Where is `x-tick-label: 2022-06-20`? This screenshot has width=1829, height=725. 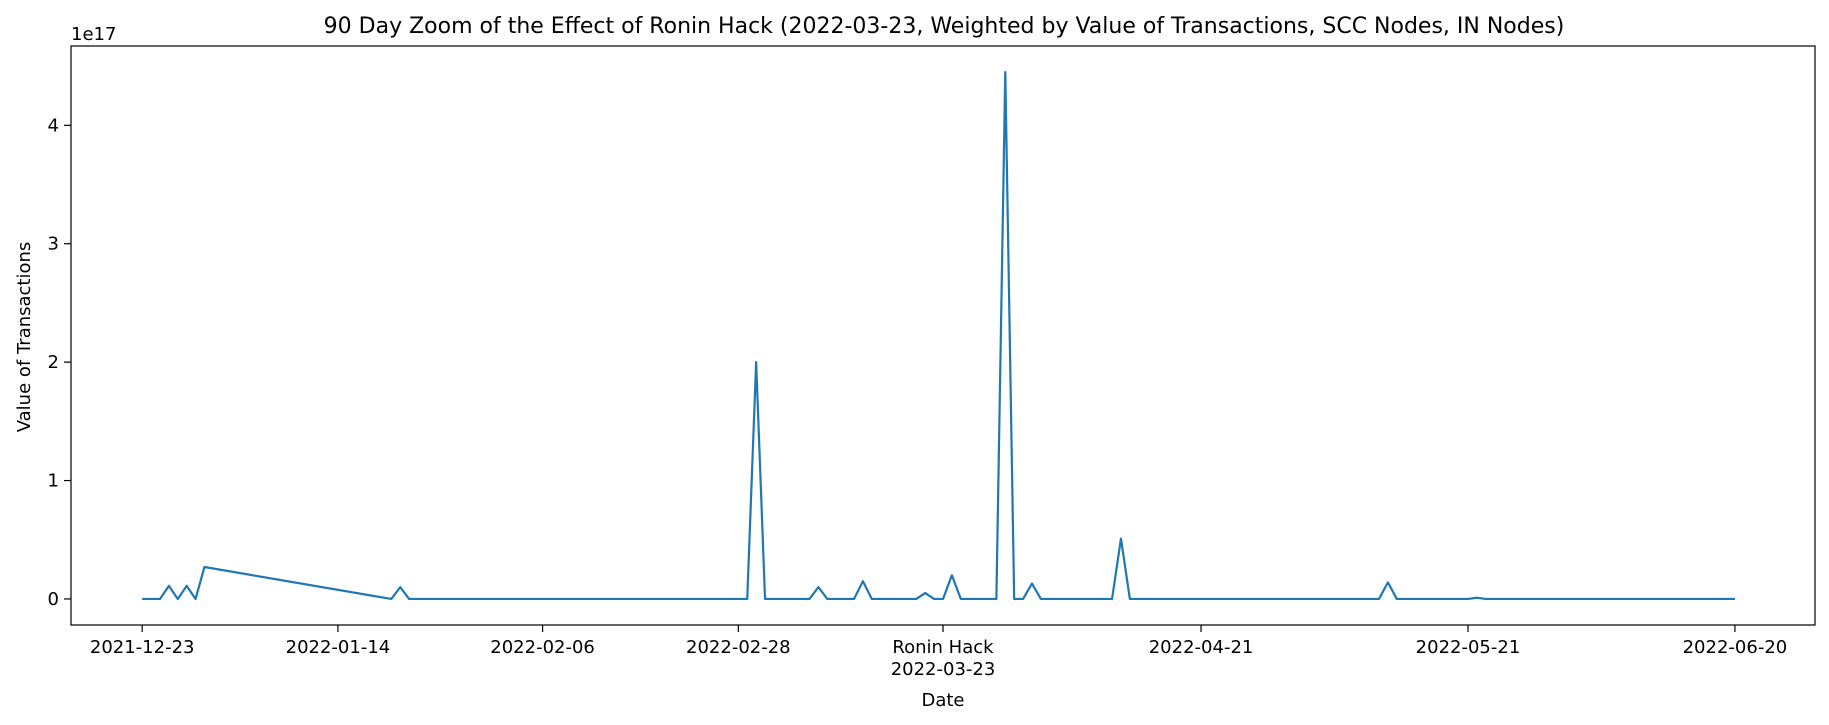
x-tick-label: 2022-06-20 is located at coordinates (1735, 647).